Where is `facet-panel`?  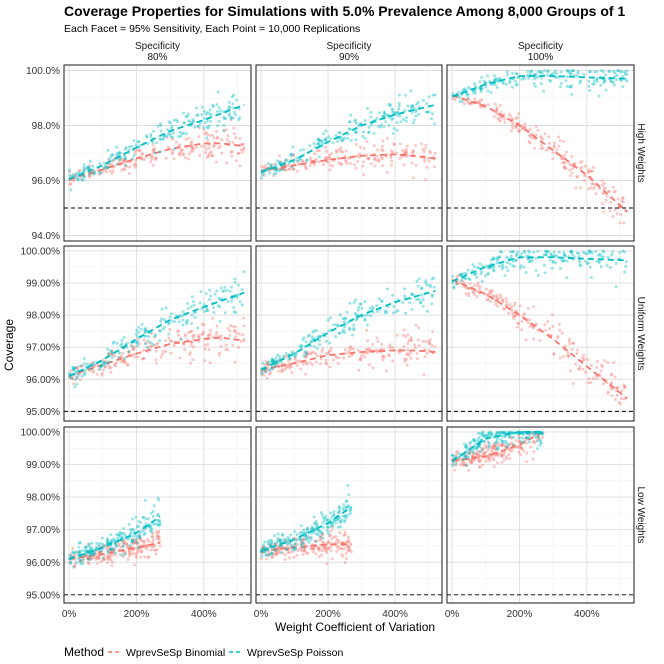
facet-panel is located at coordinates (349, 515).